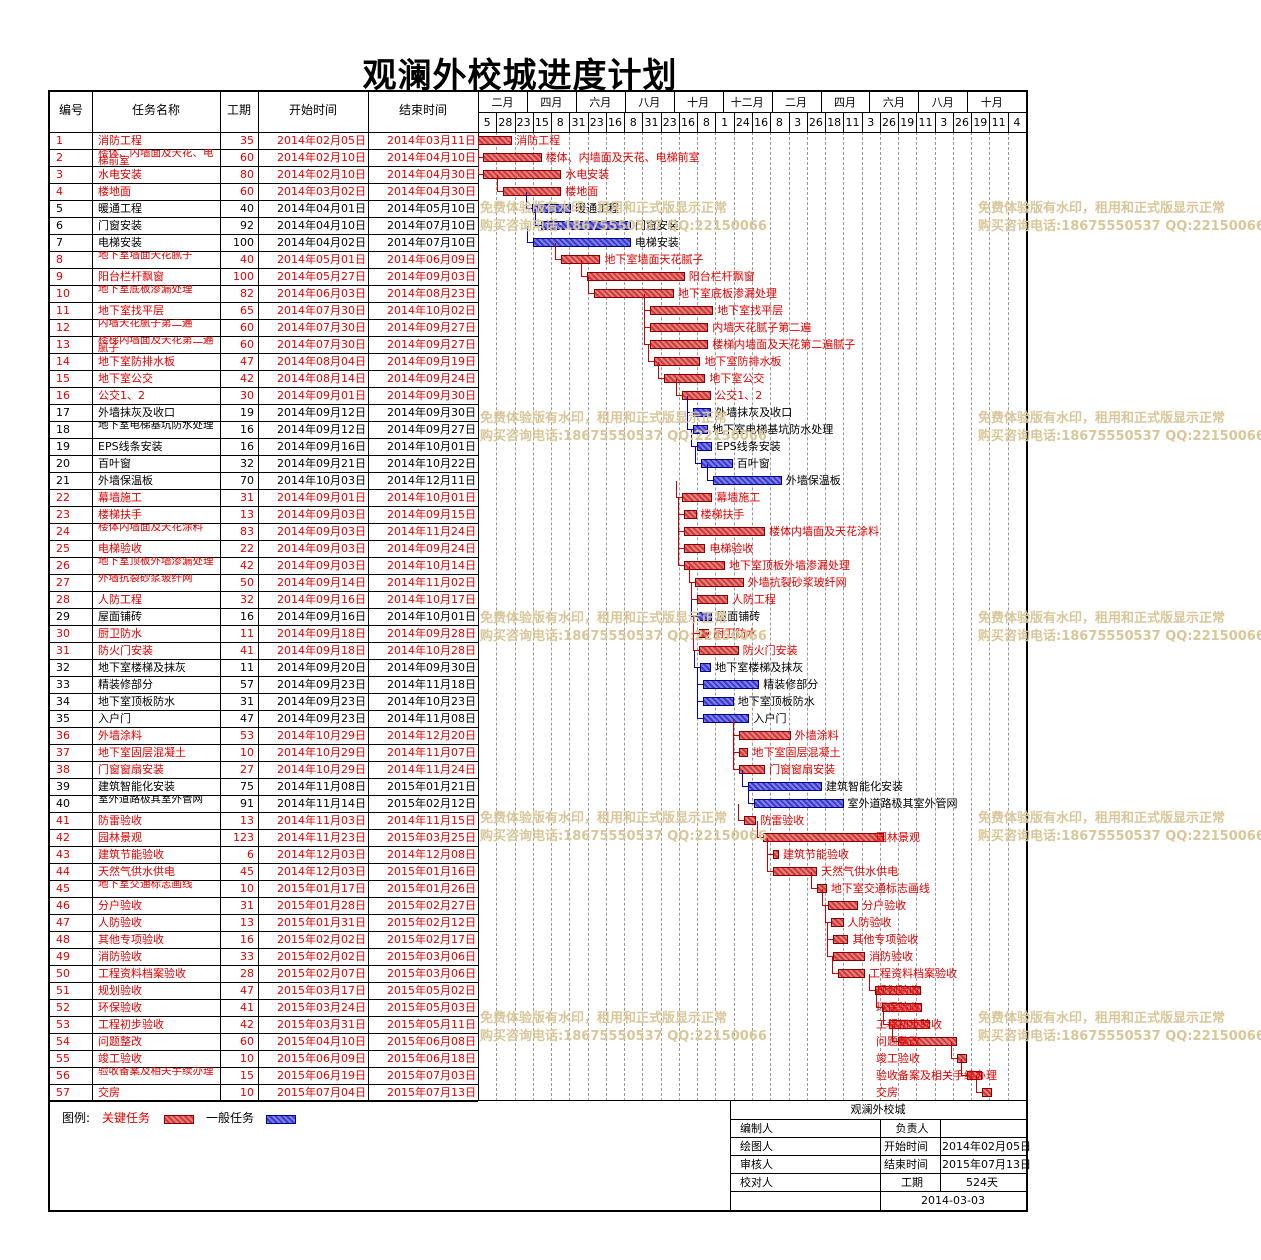  What do you see at coordinates (502, 102) in the screenshot?
I see `timescale-month: 二月` at bounding box center [502, 102].